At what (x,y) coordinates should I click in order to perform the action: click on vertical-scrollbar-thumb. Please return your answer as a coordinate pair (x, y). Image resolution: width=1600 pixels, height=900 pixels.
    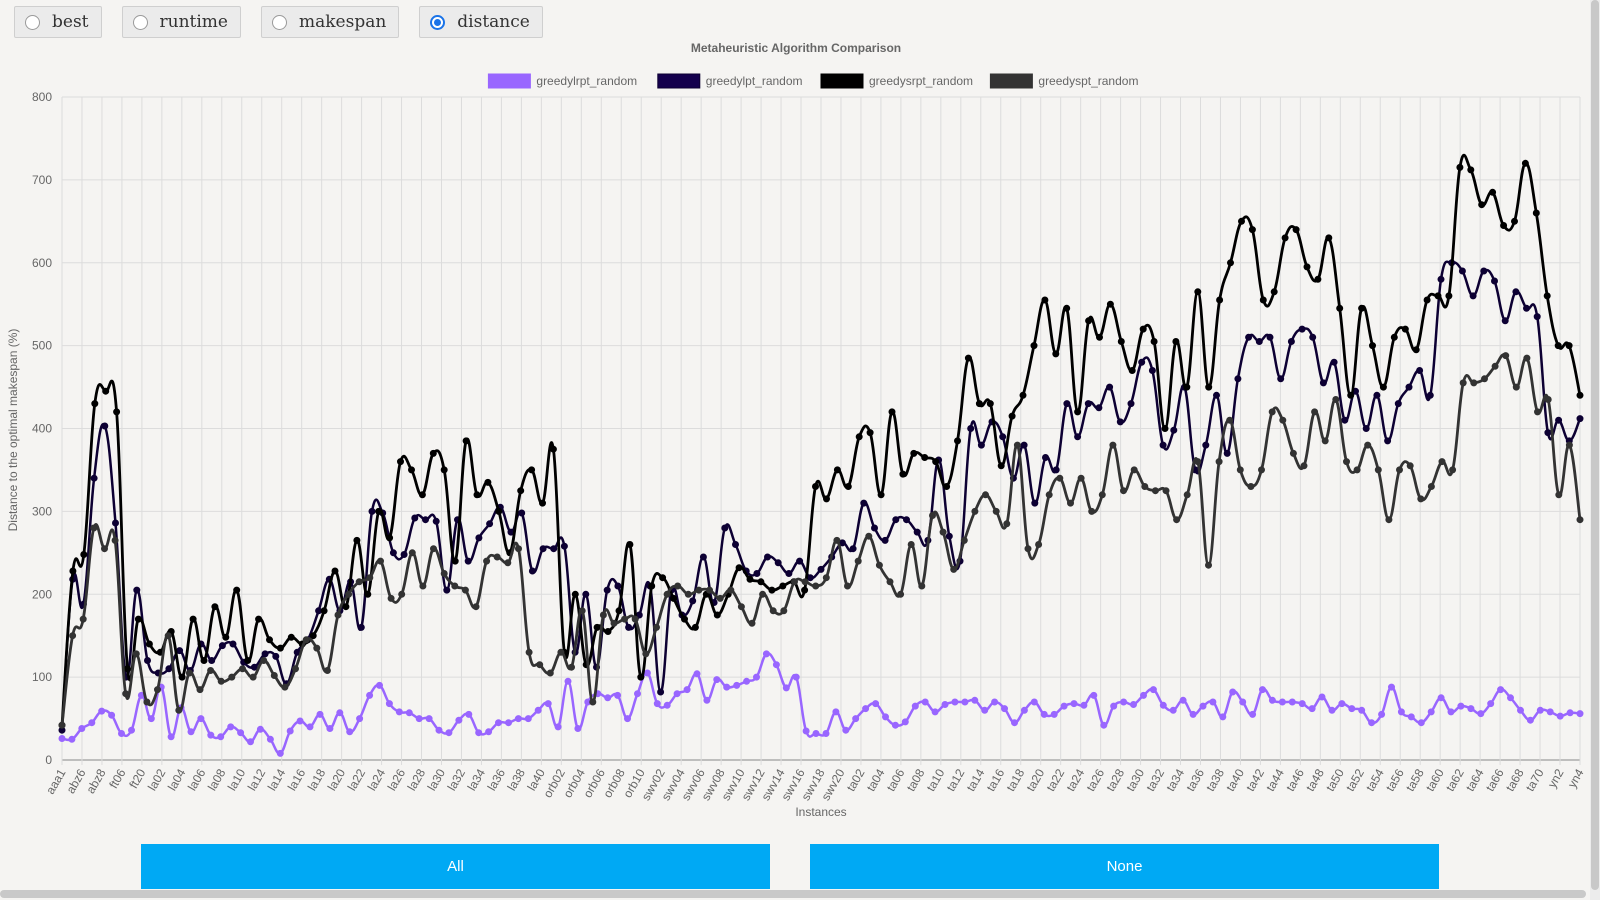
    Looking at the image, I should click on (1595, 445).